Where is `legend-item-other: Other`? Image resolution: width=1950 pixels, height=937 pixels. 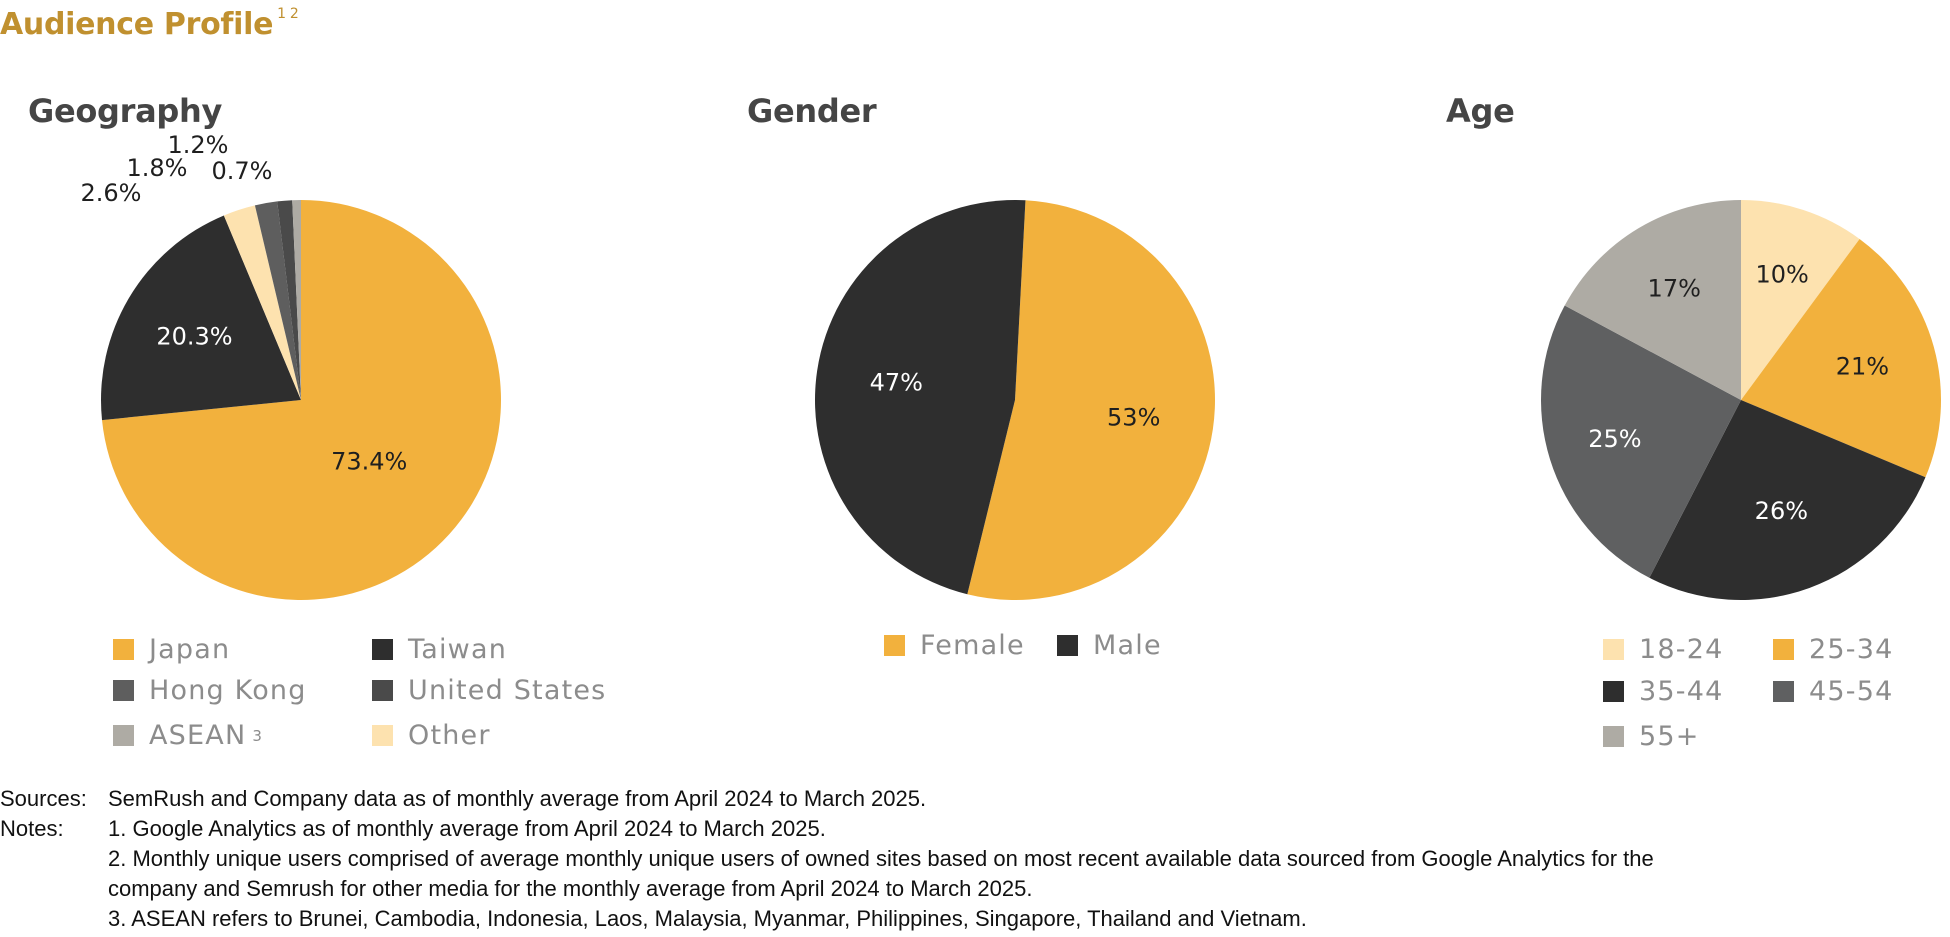 legend-item-other: Other is located at coordinates (431, 735).